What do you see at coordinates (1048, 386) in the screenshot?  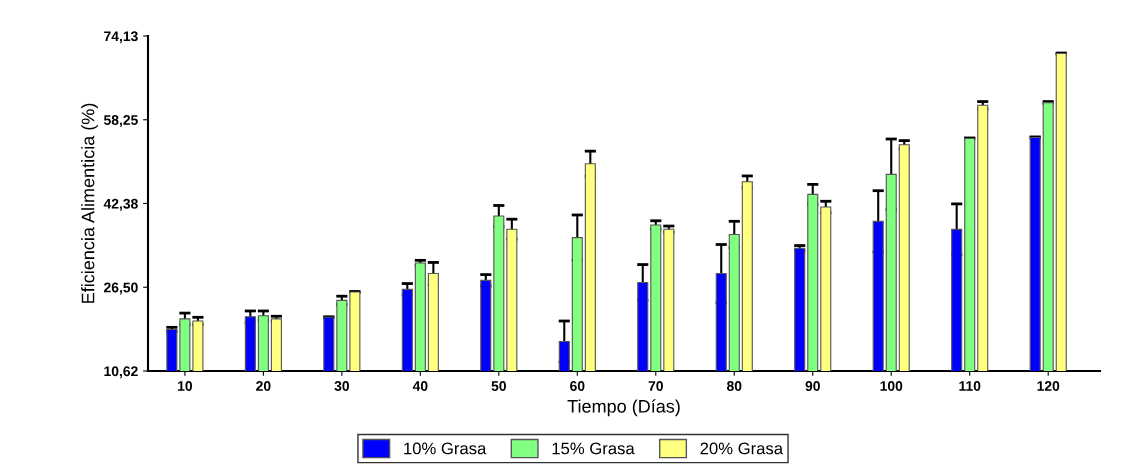 I see `x-tick-label: 120` at bounding box center [1048, 386].